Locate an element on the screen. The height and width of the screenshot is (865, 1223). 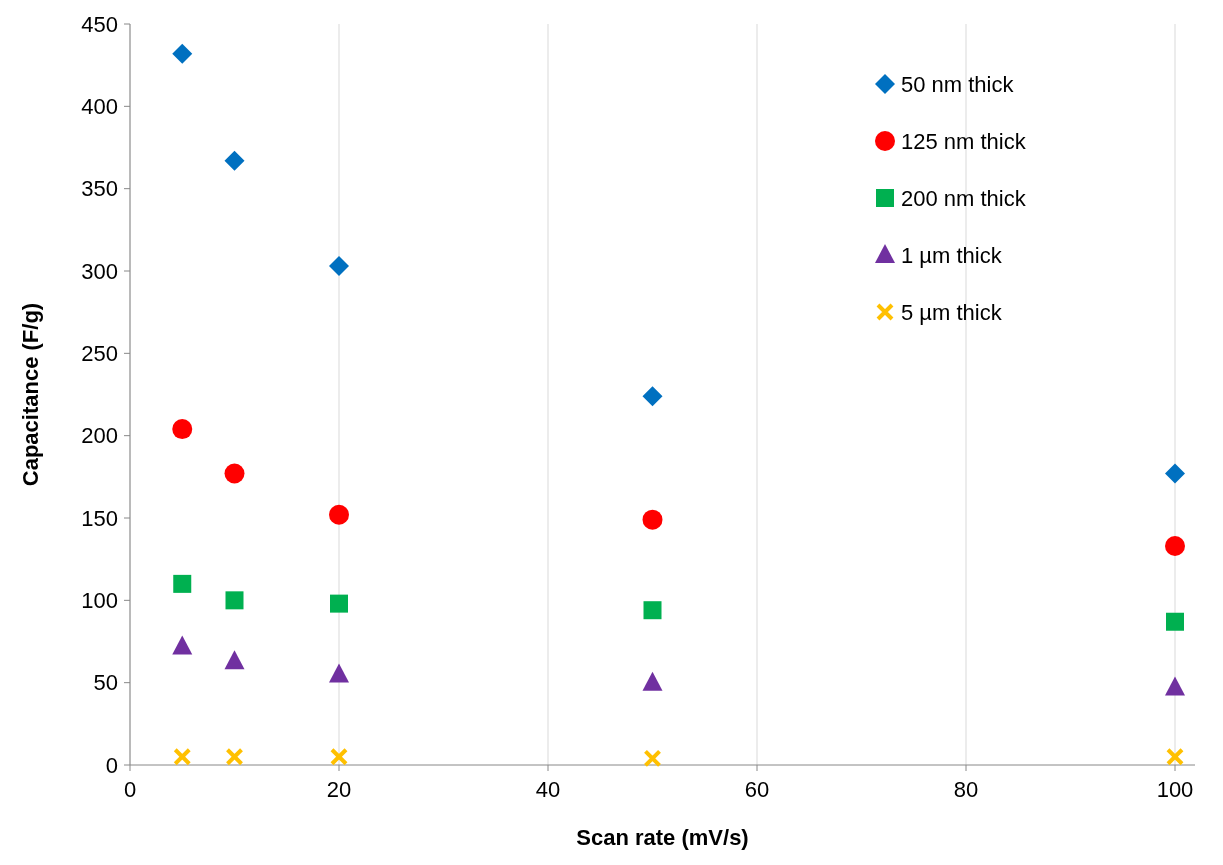
y-tick-label: 0 is located at coordinates (111, 765).